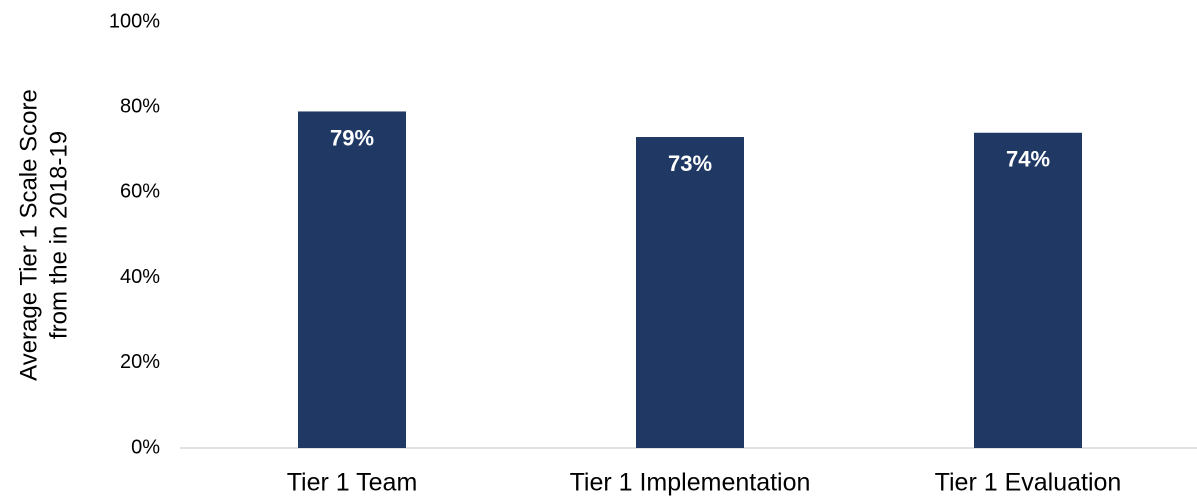 The height and width of the screenshot is (501, 1197). Describe the element at coordinates (140, 277) in the screenshot. I see `y-tick-label: 40%` at that location.